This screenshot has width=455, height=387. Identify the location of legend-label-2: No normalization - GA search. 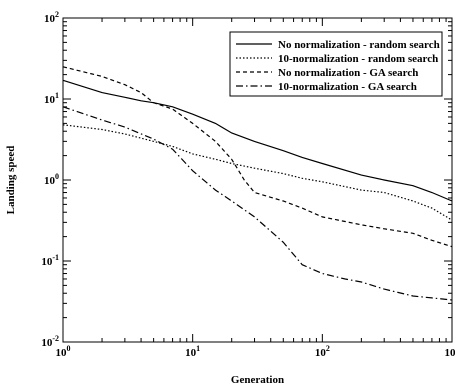
(348, 73).